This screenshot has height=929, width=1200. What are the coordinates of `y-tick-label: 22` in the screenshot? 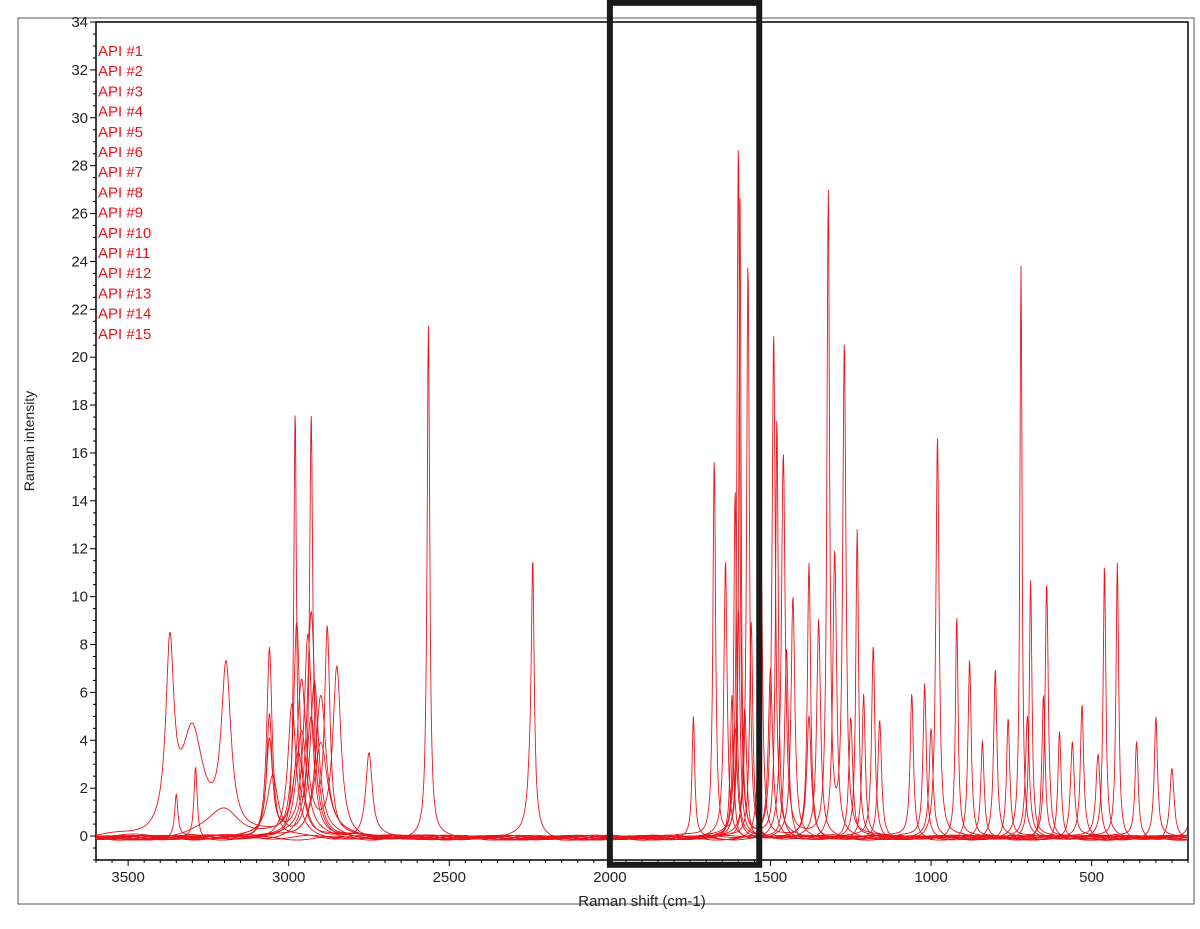 It's located at (79, 309).